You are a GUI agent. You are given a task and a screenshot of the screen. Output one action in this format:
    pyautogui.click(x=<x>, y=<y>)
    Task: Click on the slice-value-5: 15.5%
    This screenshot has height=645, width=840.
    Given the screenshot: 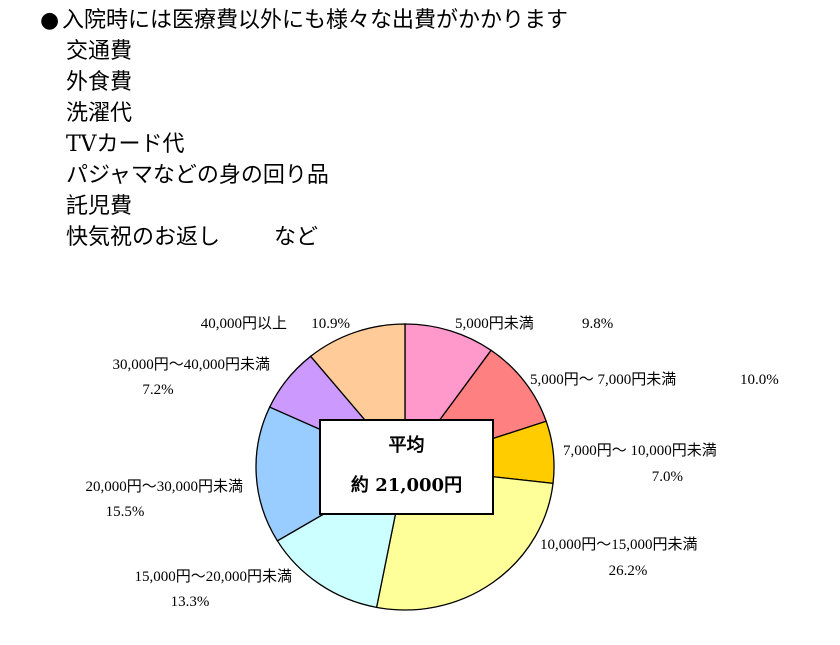 What is the action you would take?
    pyautogui.click(x=125, y=512)
    